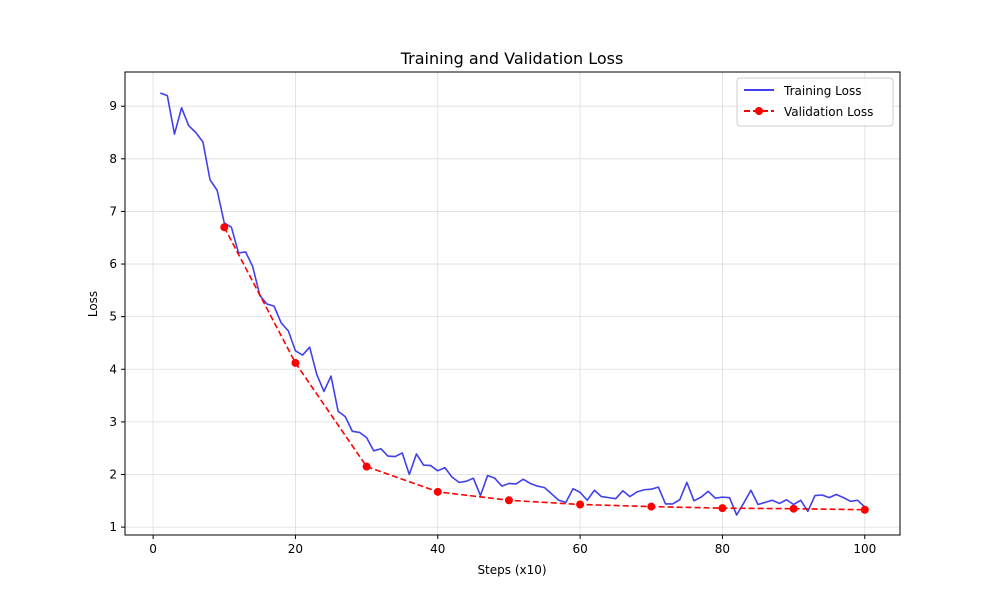  Describe the element at coordinates (113, 159) in the screenshot. I see `y-tick-label: 8` at that location.